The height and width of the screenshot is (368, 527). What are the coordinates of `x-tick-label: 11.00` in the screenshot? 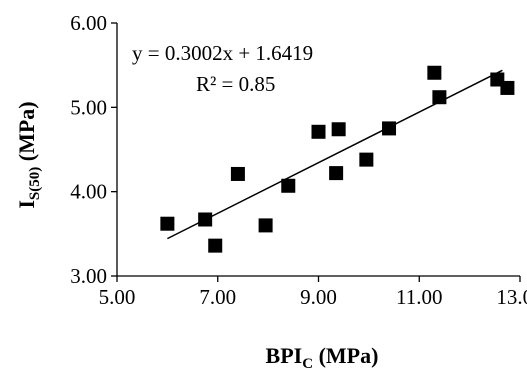 It's located at (419, 297).